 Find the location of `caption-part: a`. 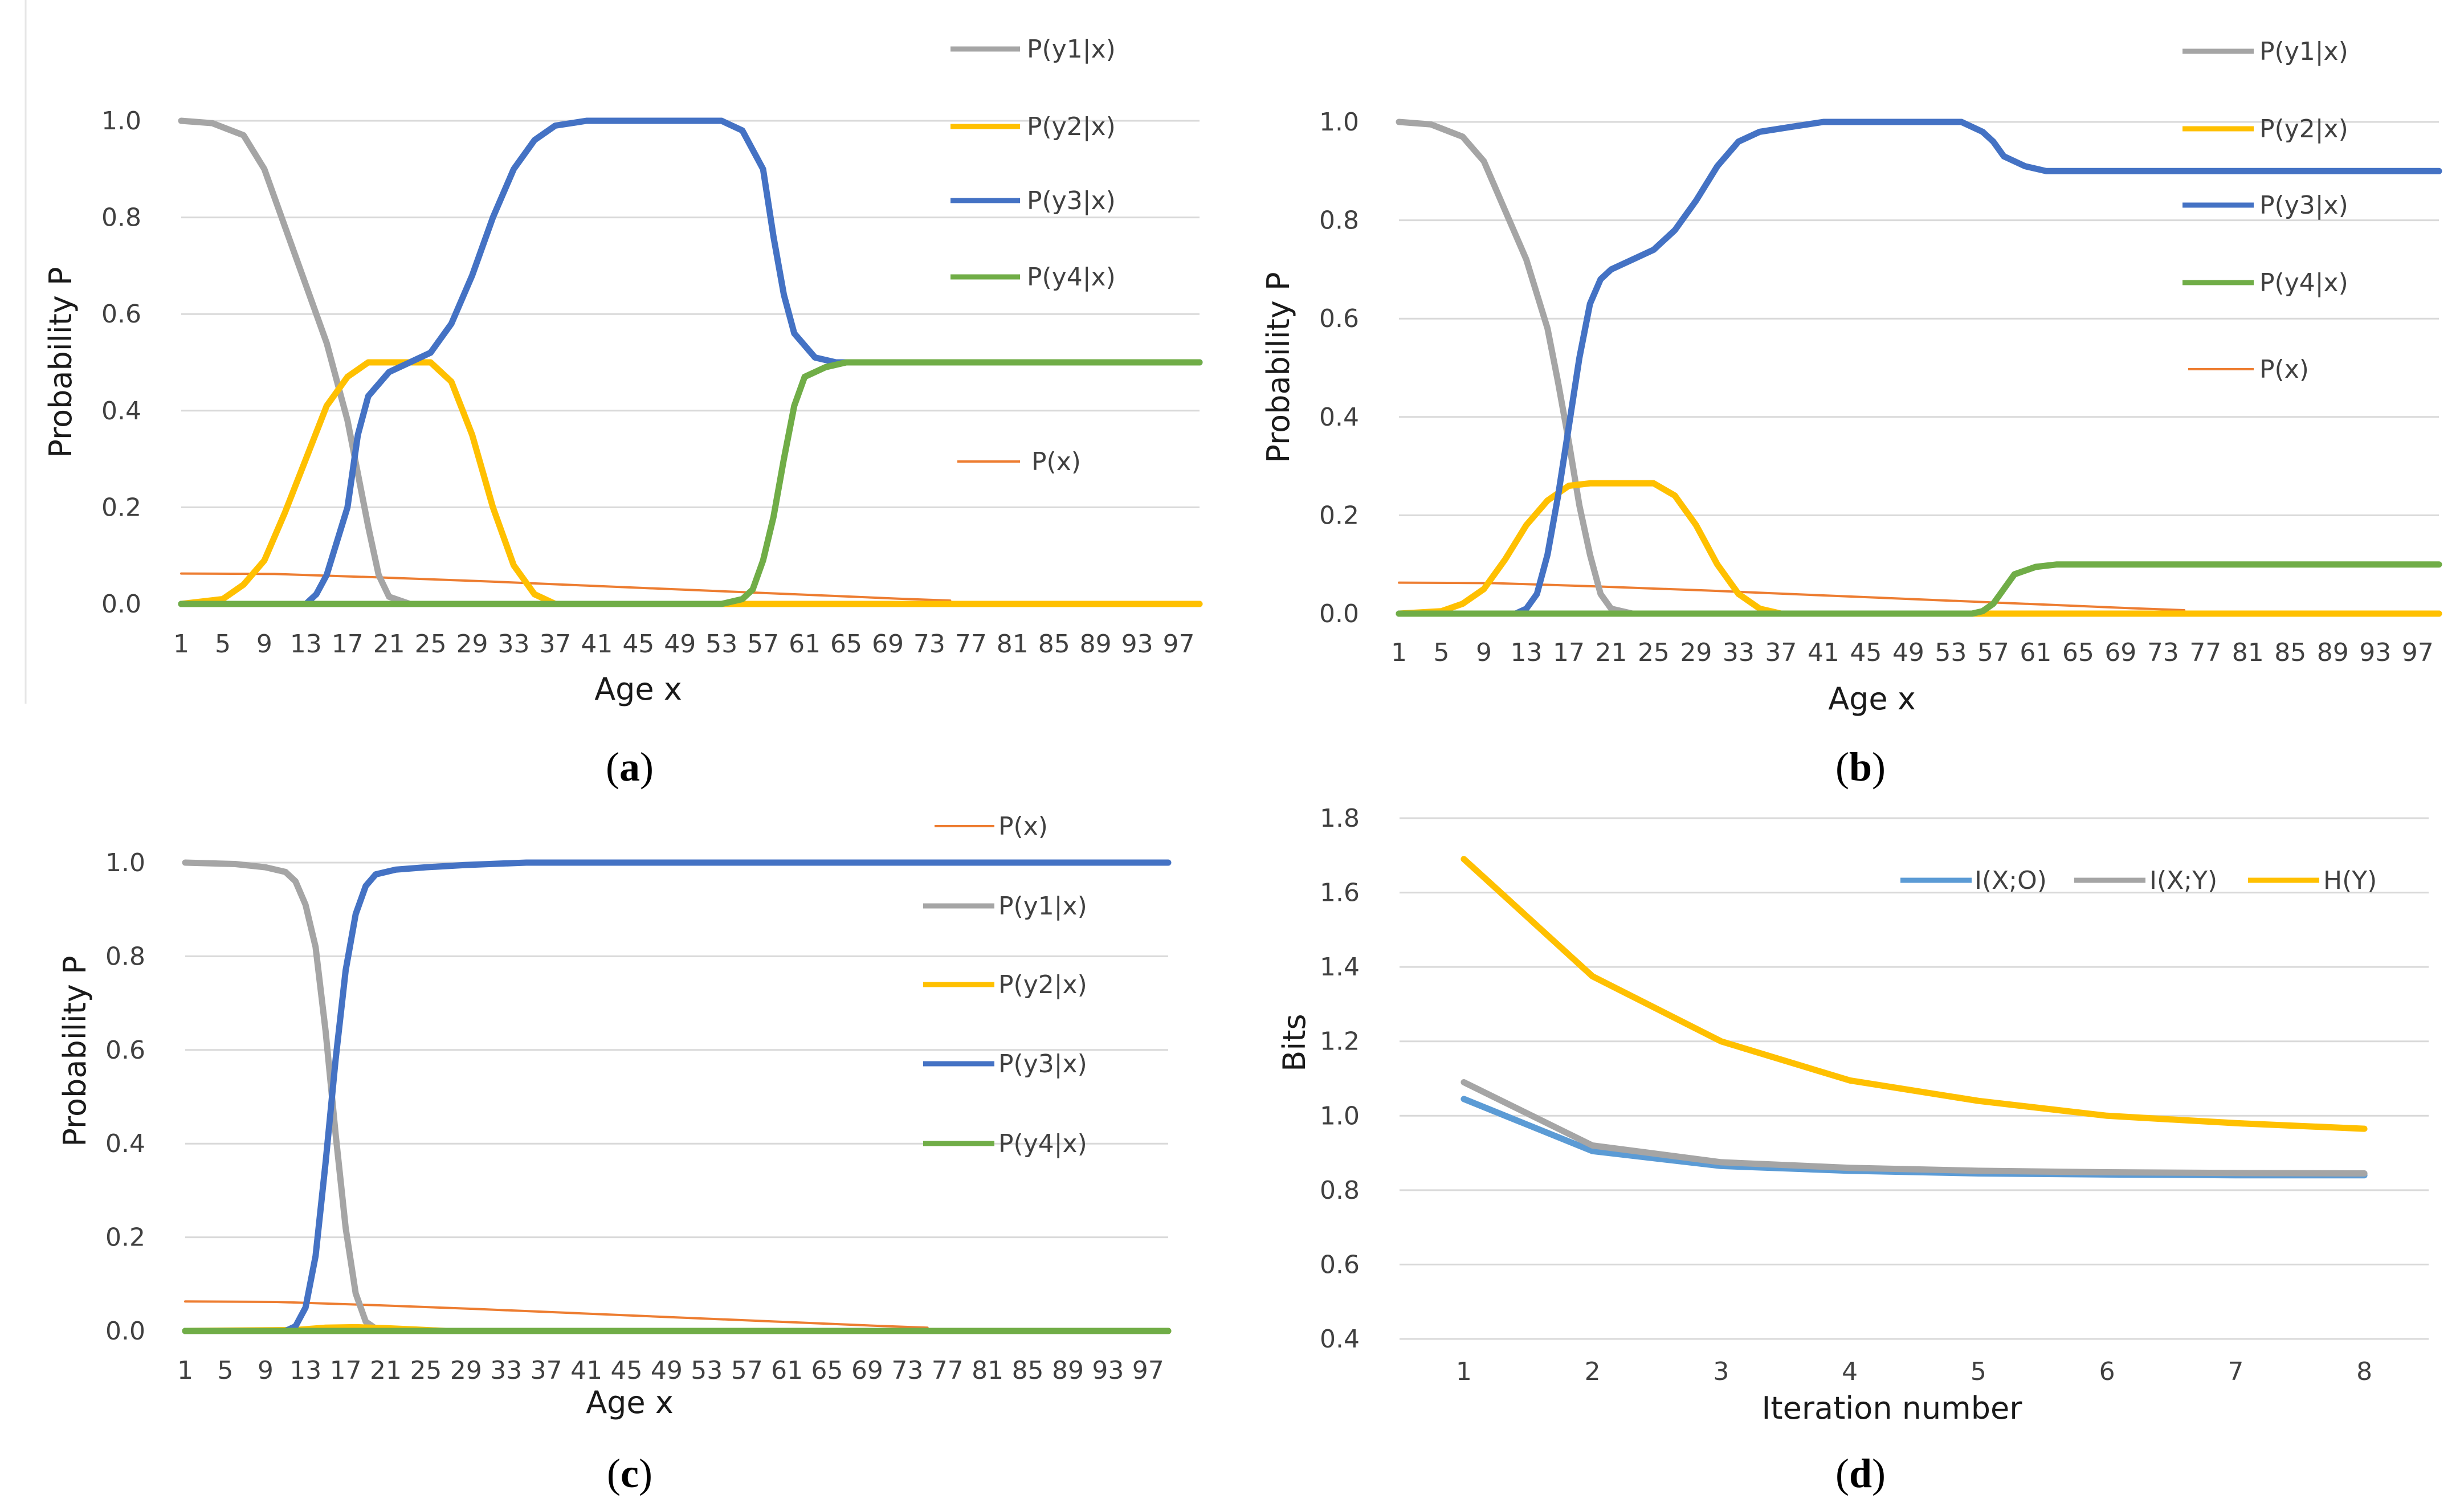

caption-part: a is located at coordinates (629, 767).